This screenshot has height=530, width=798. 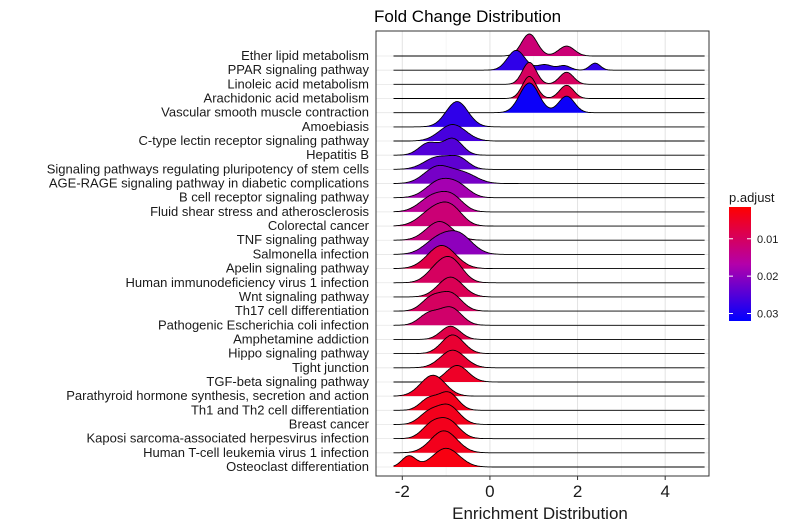 I want to click on row-label: B cell receptor signaling pathway, so click(x=274, y=197).